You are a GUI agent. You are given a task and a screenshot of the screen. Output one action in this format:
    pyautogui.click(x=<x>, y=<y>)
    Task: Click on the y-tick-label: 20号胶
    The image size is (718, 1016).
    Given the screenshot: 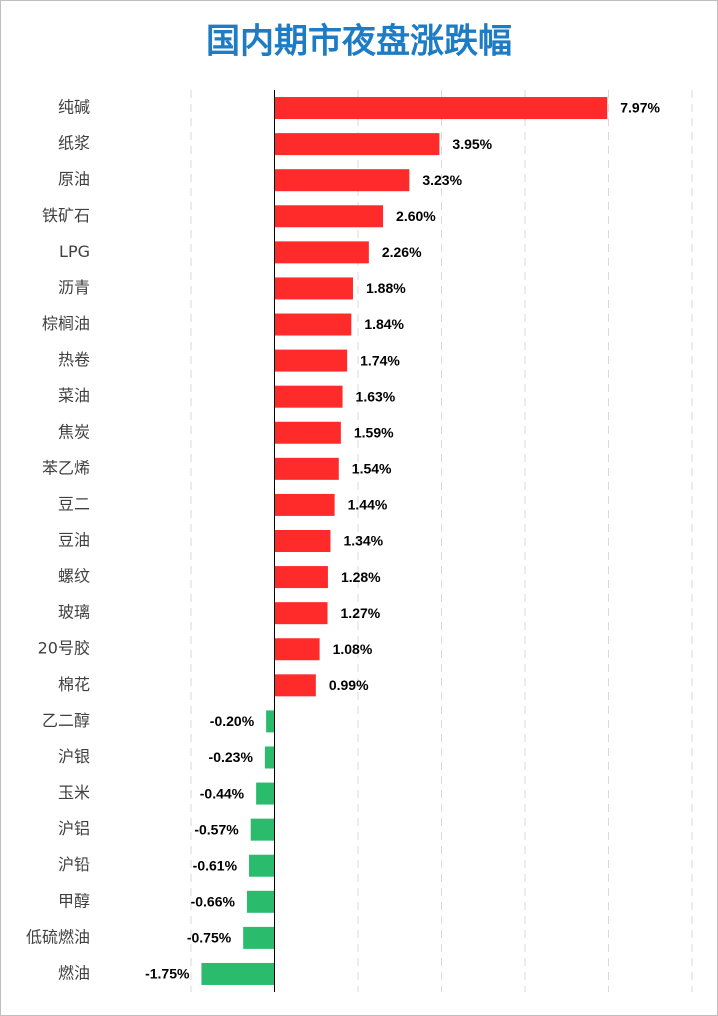 What is the action you would take?
    pyautogui.click(x=64, y=648)
    